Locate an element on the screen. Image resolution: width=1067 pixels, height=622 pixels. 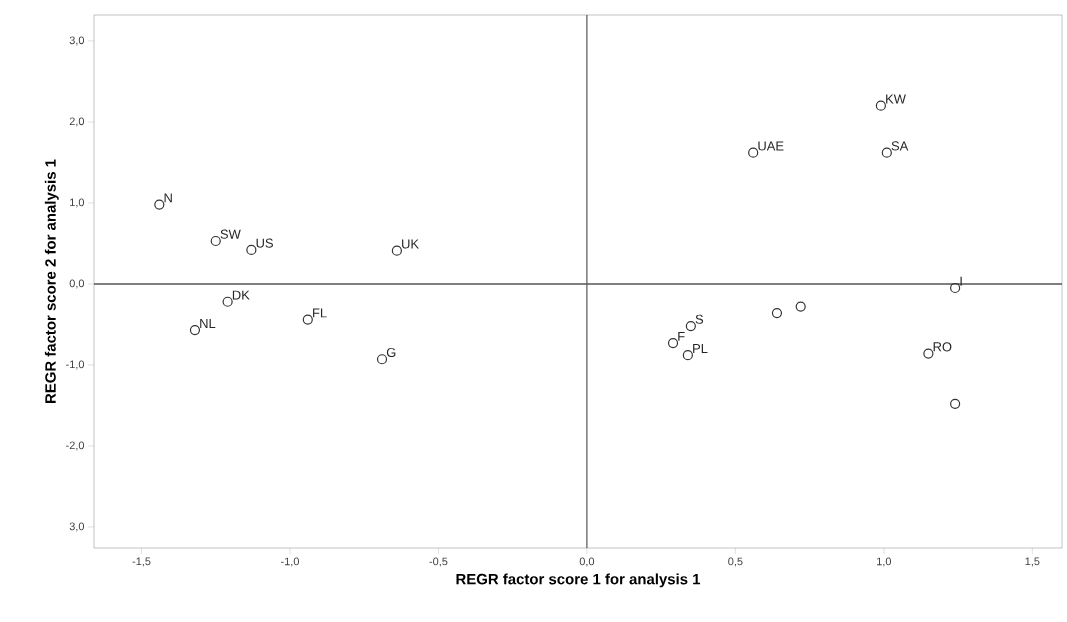
annotation: NL is located at coordinates (208, 323).